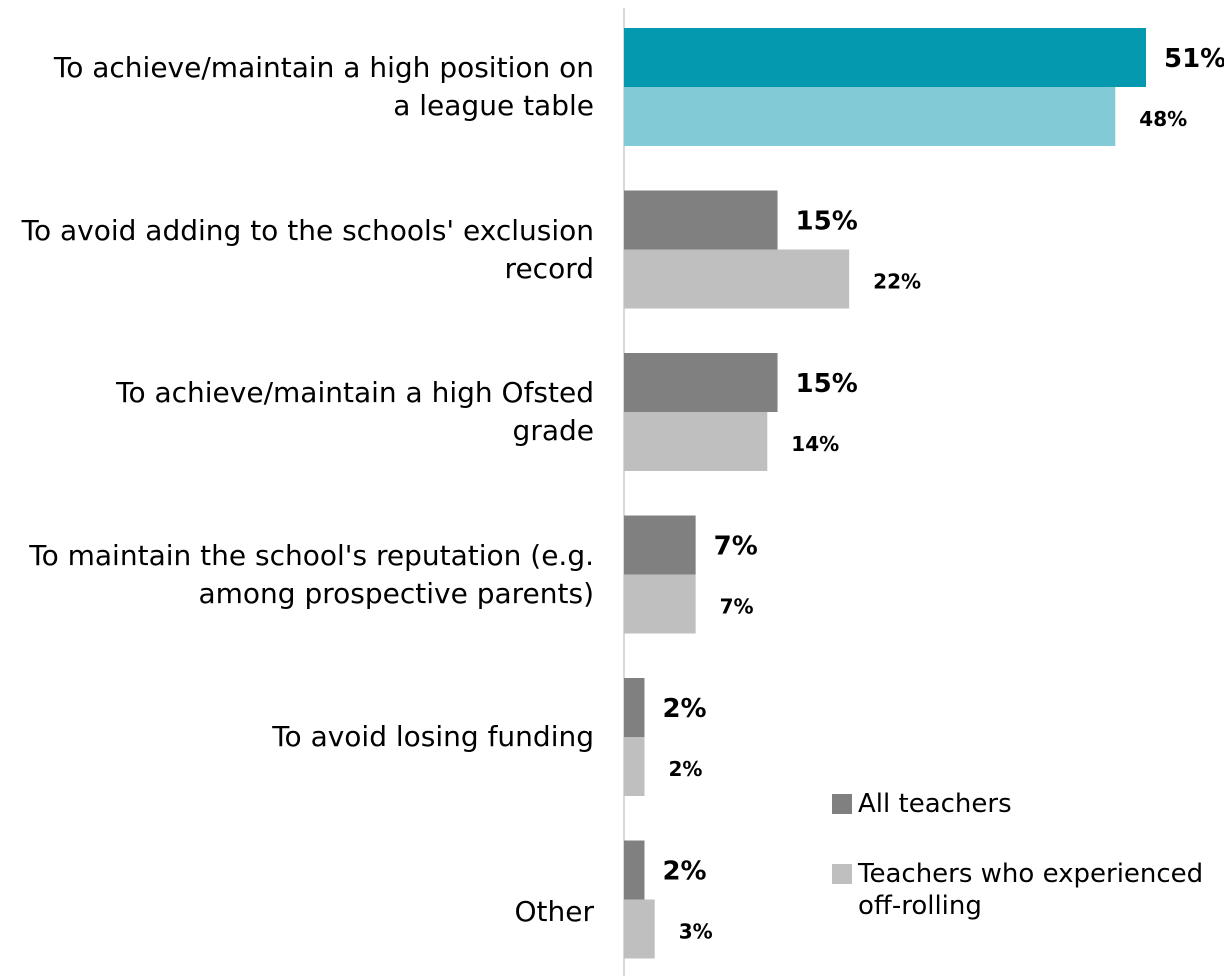 The width and height of the screenshot is (1224, 976). I want to click on value-label-off-rolling-0: 48%, so click(1163, 119).